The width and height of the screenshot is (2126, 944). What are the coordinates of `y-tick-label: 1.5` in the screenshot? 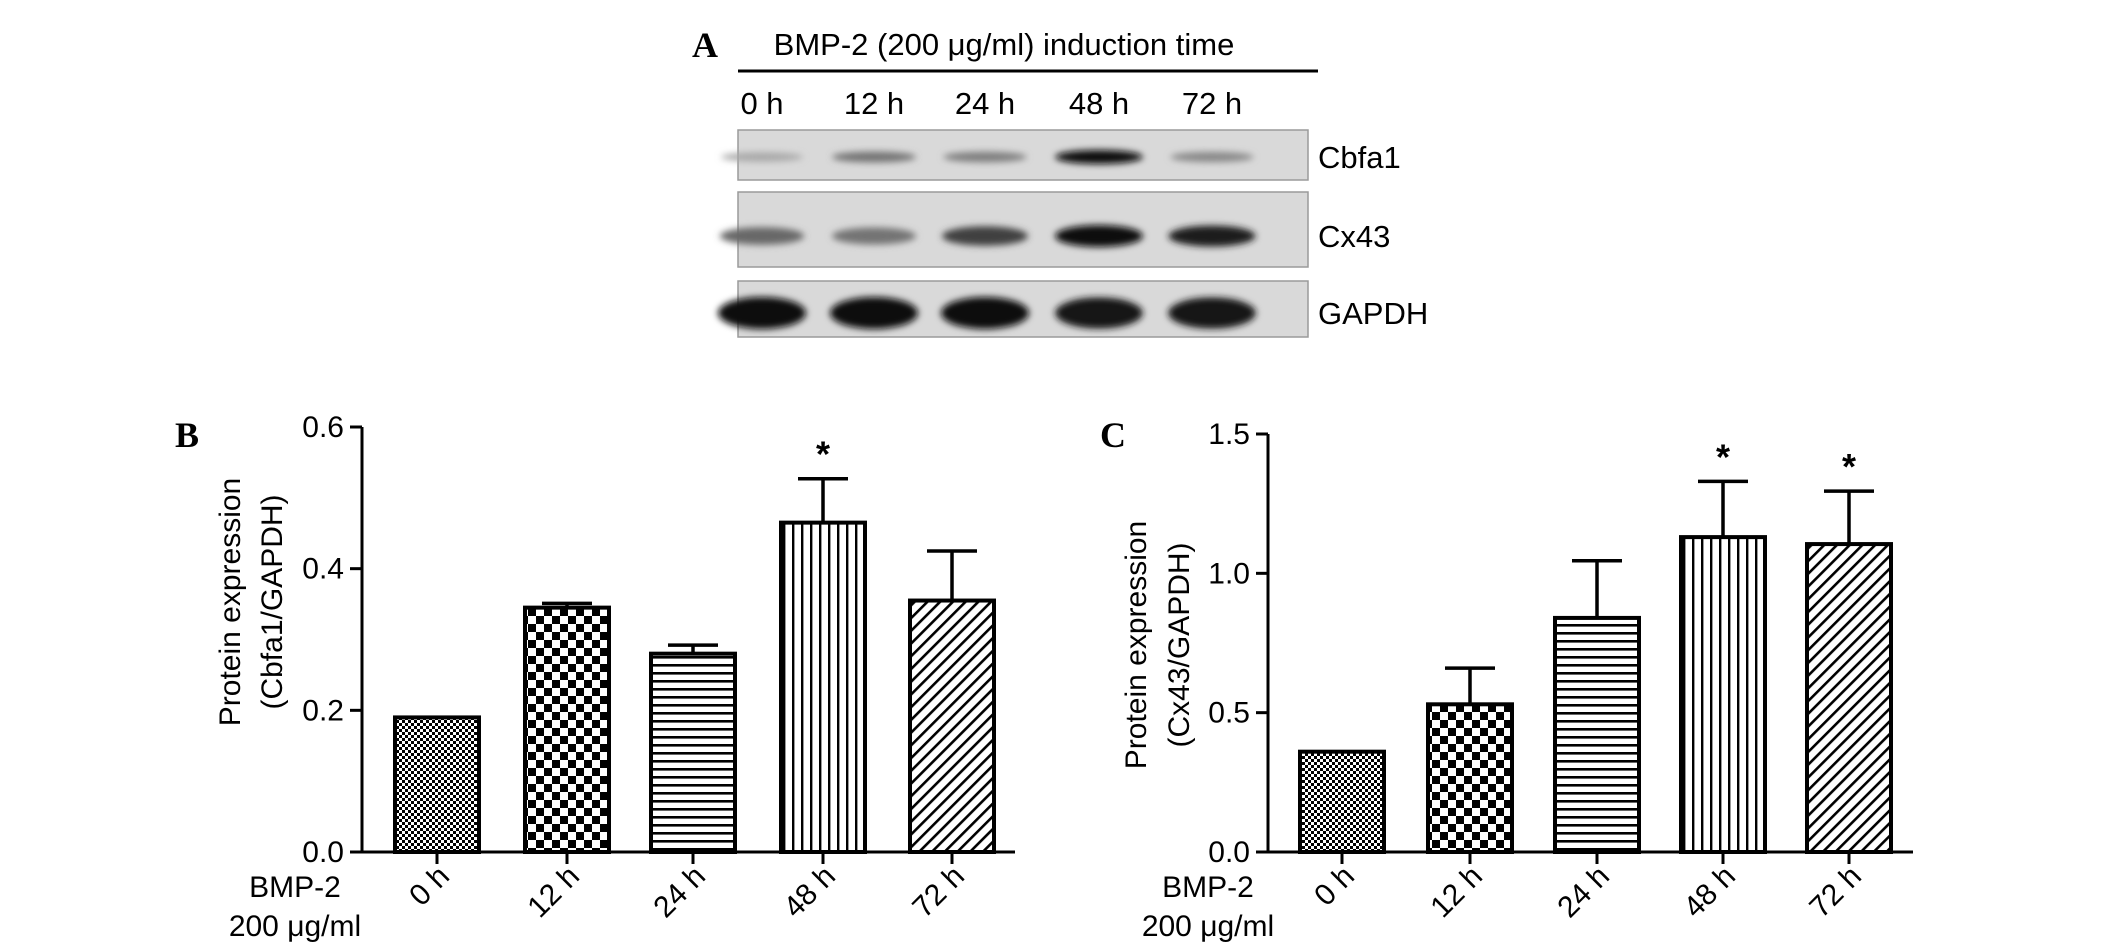 It's located at (1229, 434).